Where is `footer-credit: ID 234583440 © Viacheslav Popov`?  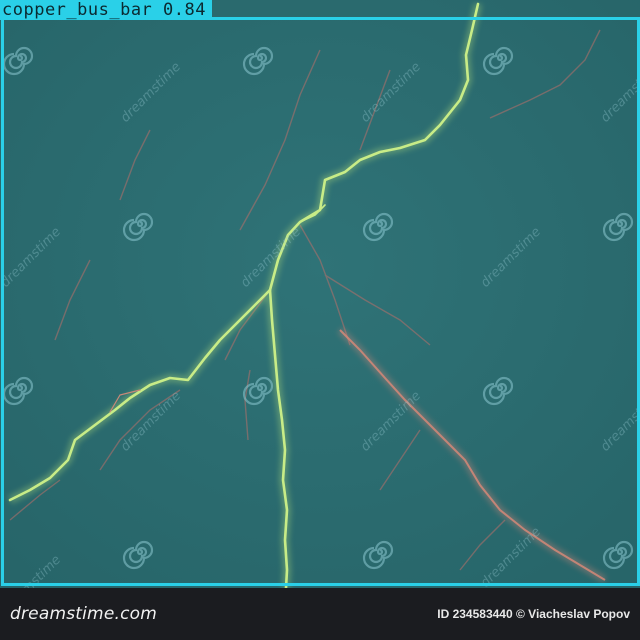
footer-credit: ID 234583440 © Viacheslav Popov is located at coordinates (533, 614).